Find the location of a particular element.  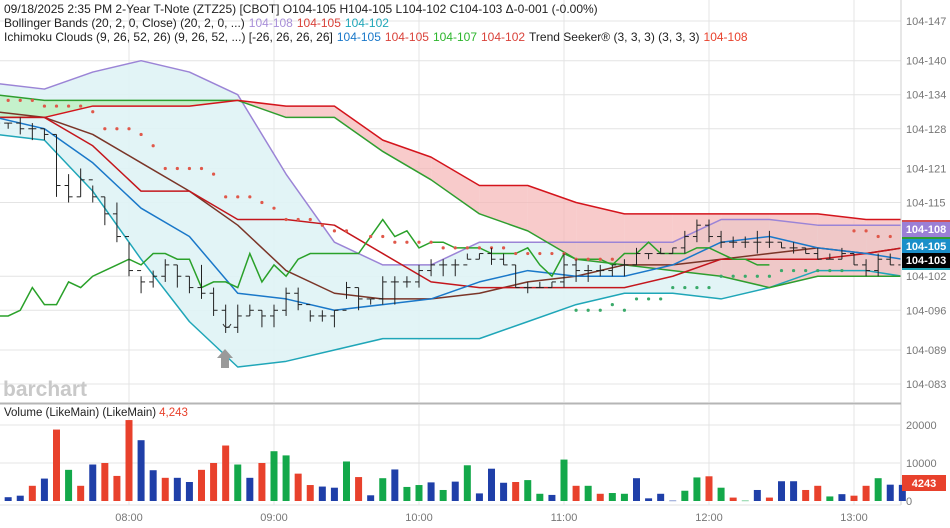

trend-seeker-value: 104-108 is located at coordinates (725, 37).